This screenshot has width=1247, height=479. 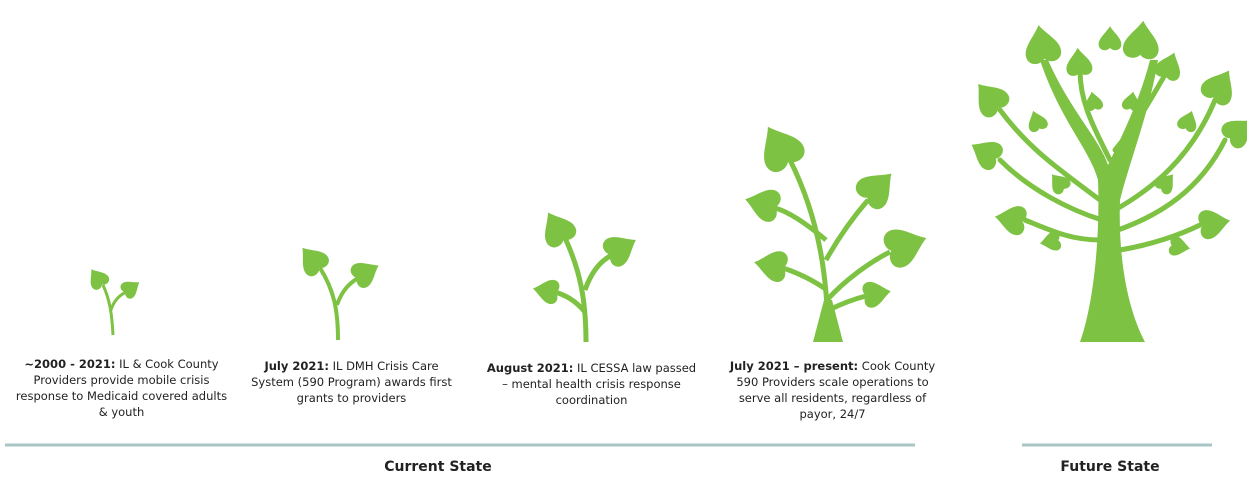 I want to click on stage-date: July 2021:, so click(x=296, y=366).